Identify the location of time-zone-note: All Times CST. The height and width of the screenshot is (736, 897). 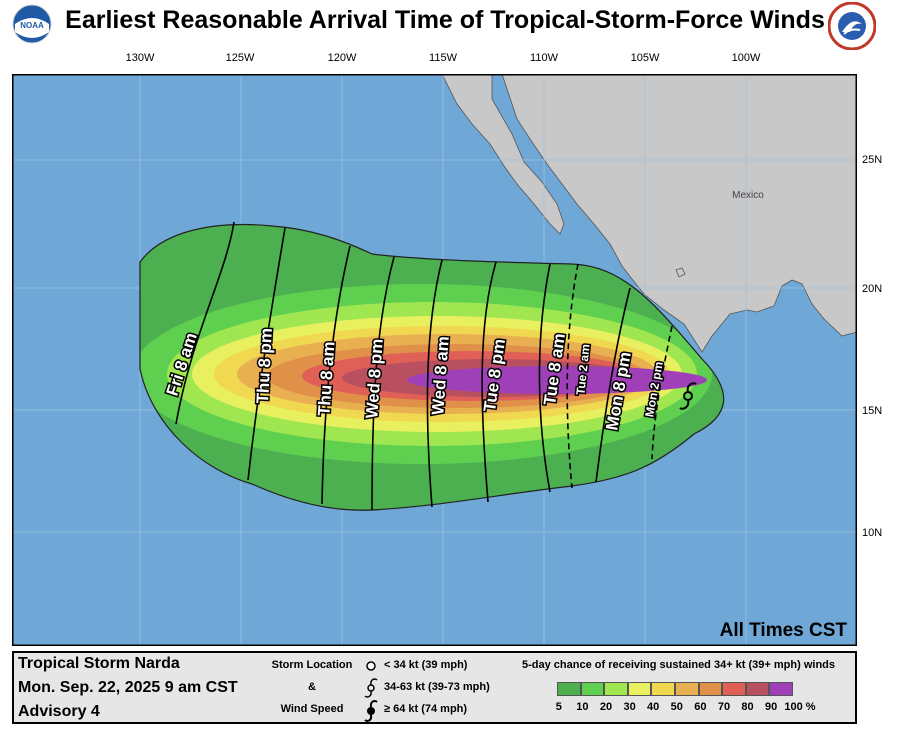
(783, 630).